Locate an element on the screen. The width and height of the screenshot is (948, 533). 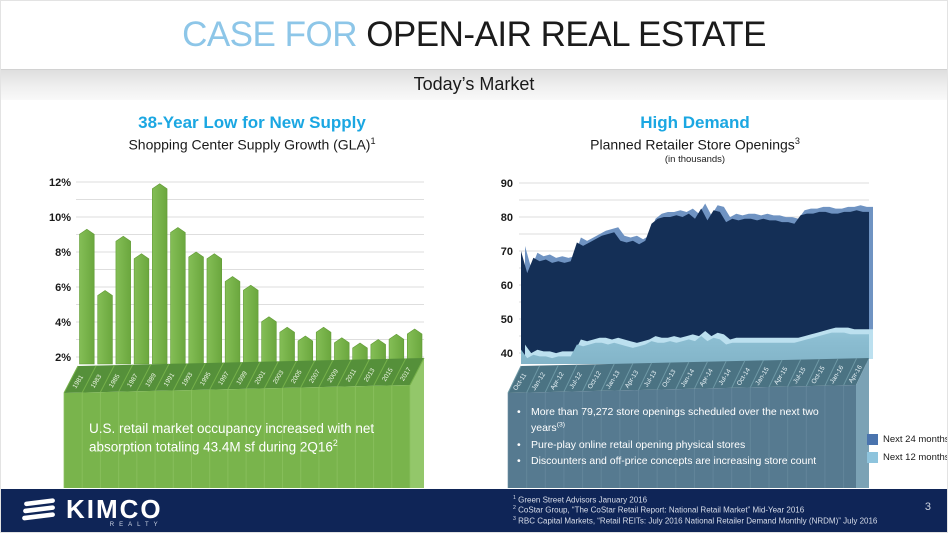
svg-text: 40 is located at coordinates (507, 354).